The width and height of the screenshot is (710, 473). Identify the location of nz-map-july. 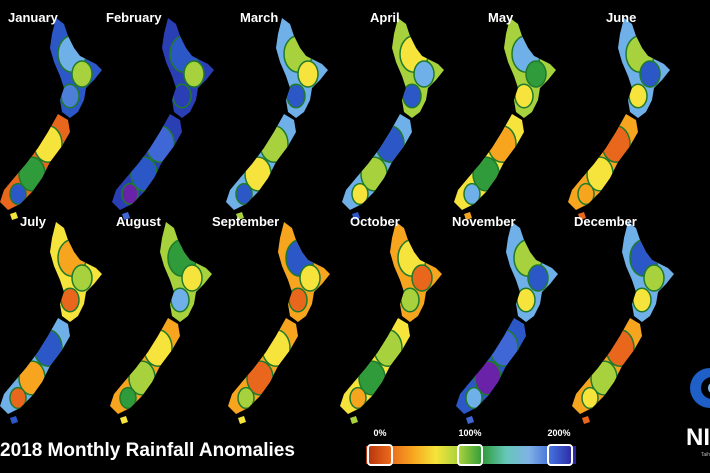
(51, 323).